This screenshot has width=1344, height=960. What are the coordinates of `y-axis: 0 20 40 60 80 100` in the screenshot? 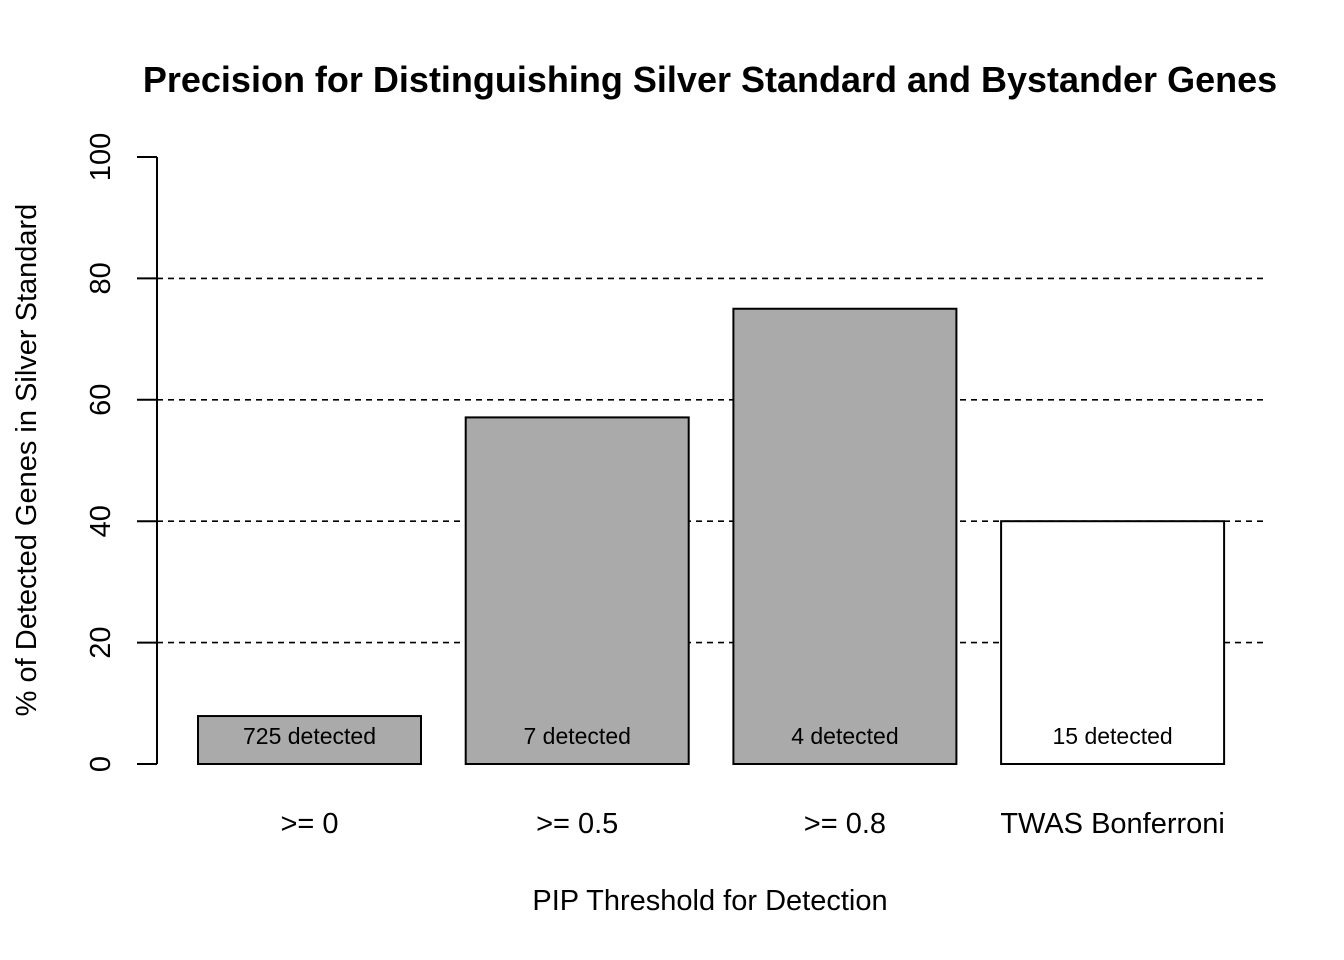 It's located at (121, 452).